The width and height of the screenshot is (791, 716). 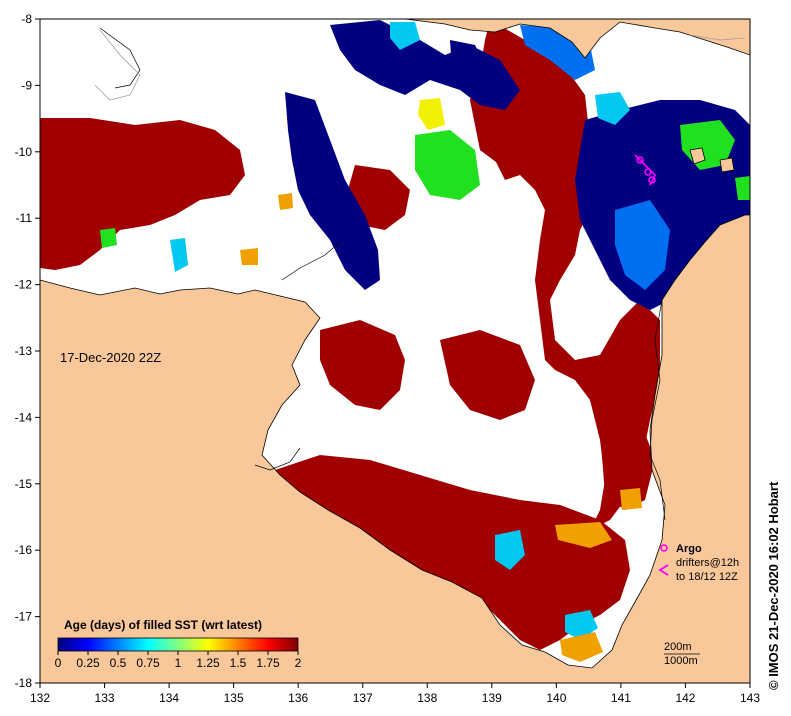 What do you see at coordinates (395, 694) in the screenshot?
I see `x-axis: 132 133 134 135 136 137 138 139 140 141 142 143` at bounding box center [395, 694].